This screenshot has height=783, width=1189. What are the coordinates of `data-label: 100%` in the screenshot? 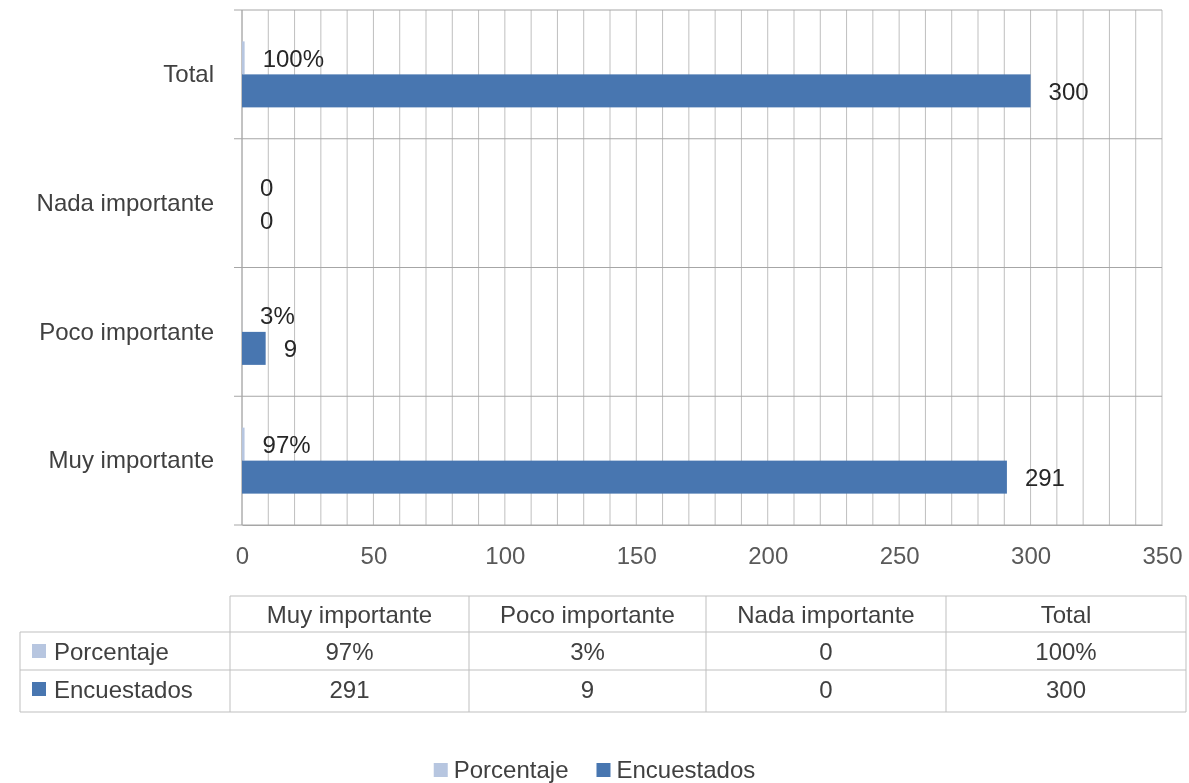 It's located at (293, 58).